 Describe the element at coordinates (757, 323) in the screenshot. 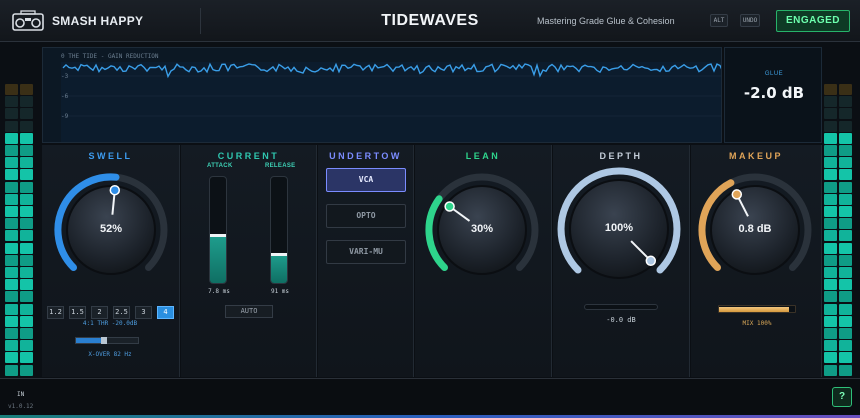

I see `mix-readout: MIX 100%` at that location.